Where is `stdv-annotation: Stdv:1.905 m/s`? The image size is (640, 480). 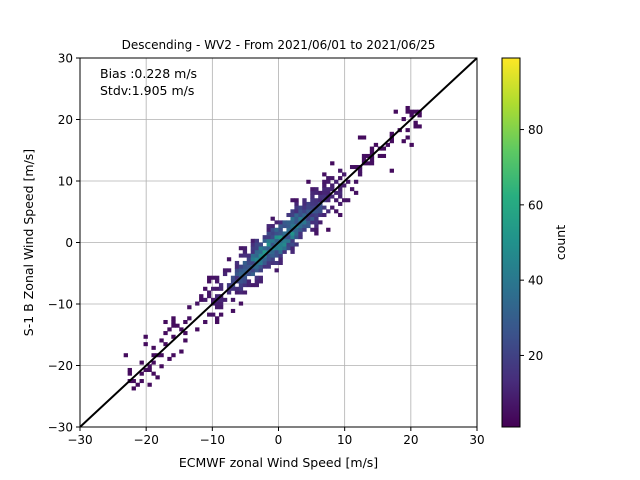 stdv-annotation: Stdv:1.905 m/s is located at coordinates (147, 90).